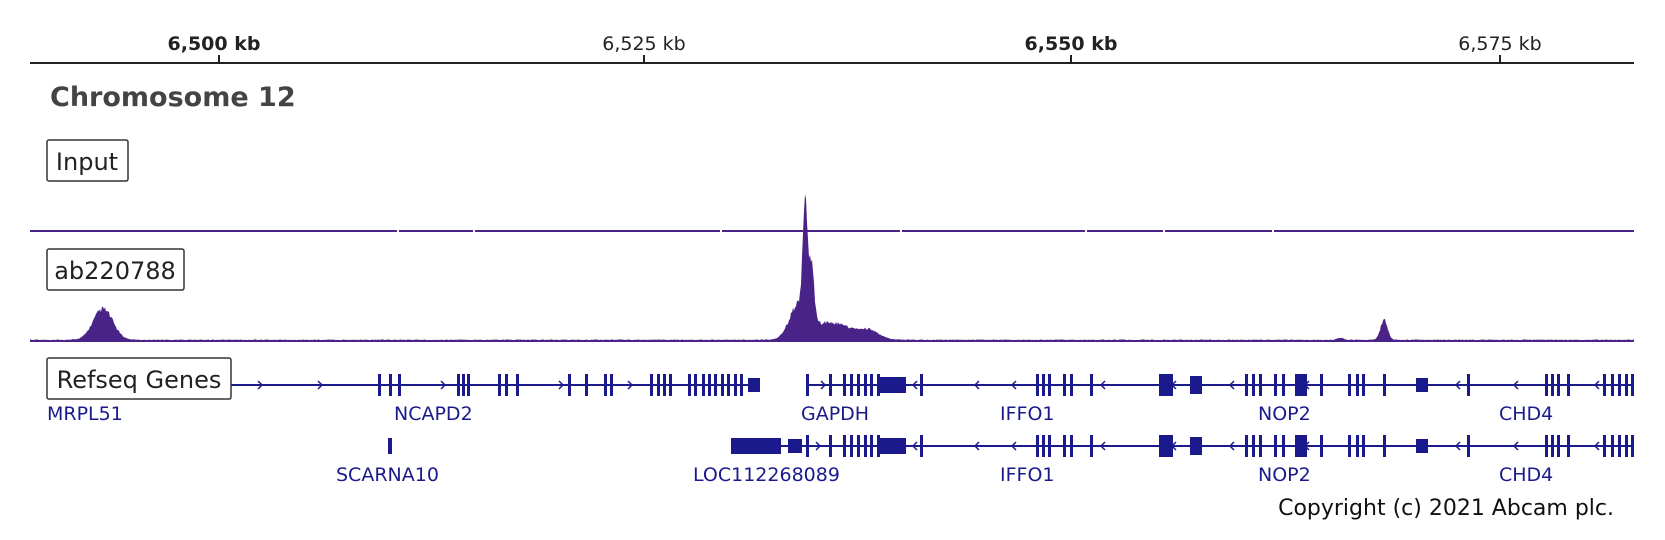  I want to click on input-track-label-box, so click(87, 160).